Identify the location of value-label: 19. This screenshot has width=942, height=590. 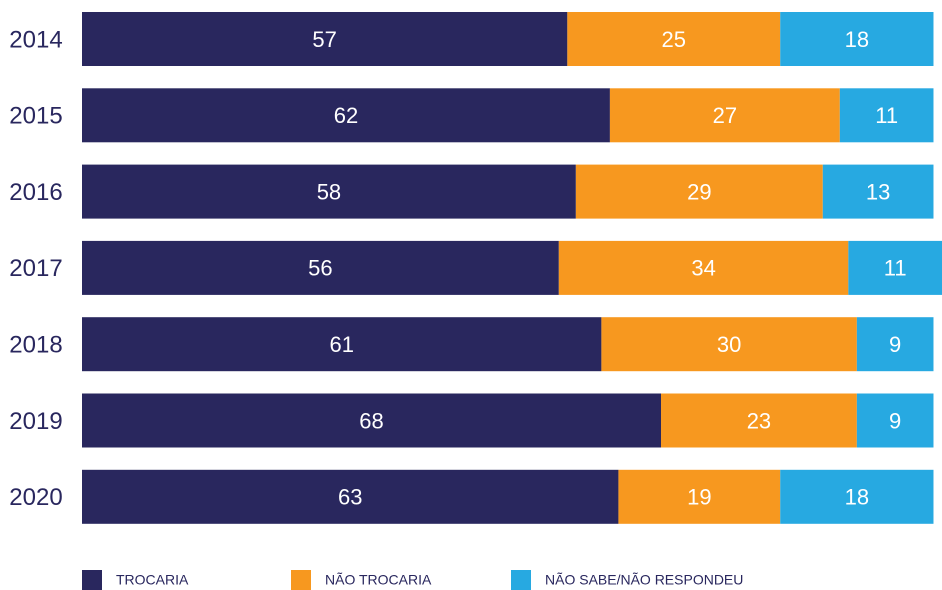
(699, 497).